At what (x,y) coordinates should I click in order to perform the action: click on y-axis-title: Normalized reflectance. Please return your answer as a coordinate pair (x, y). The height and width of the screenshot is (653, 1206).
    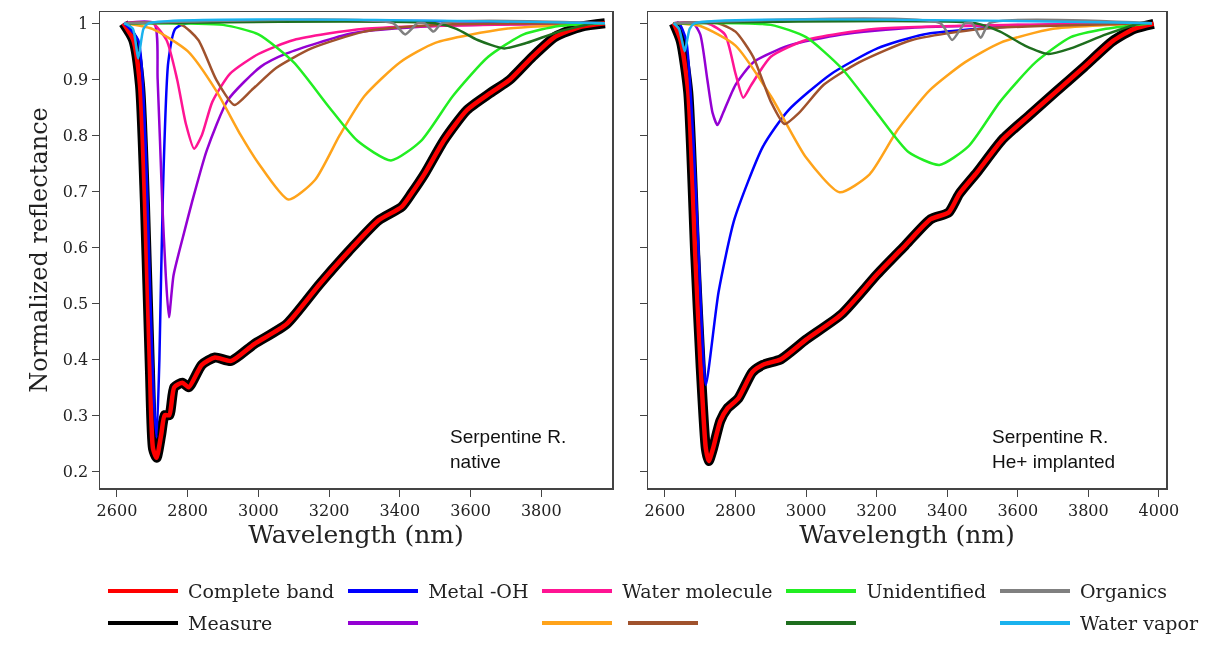
    Looking at the image, I should click on (39, 250).